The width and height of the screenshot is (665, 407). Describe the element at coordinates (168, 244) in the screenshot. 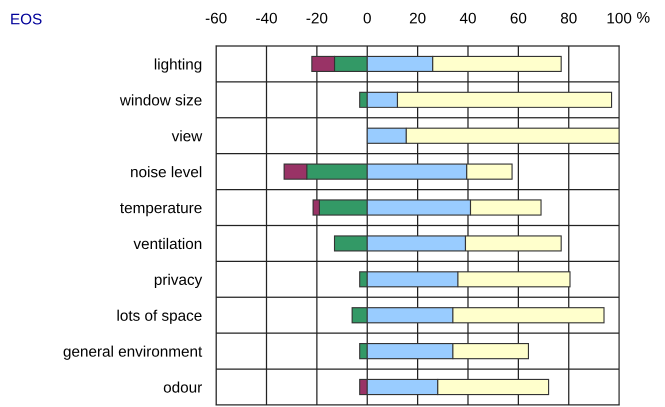

I see `y-tick-label: ventilation` at that location.